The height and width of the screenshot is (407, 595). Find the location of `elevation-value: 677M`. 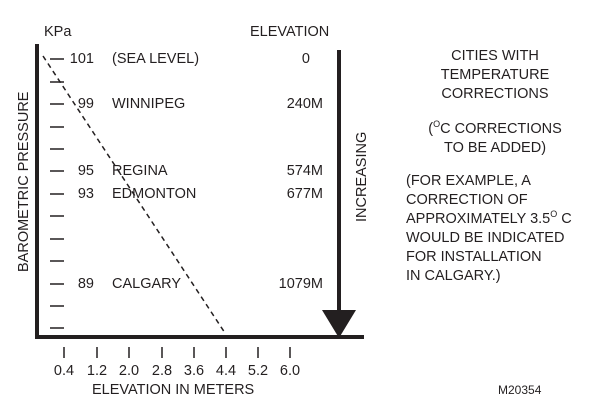

elevation-value: 677M is located at coordinates (304, 194).